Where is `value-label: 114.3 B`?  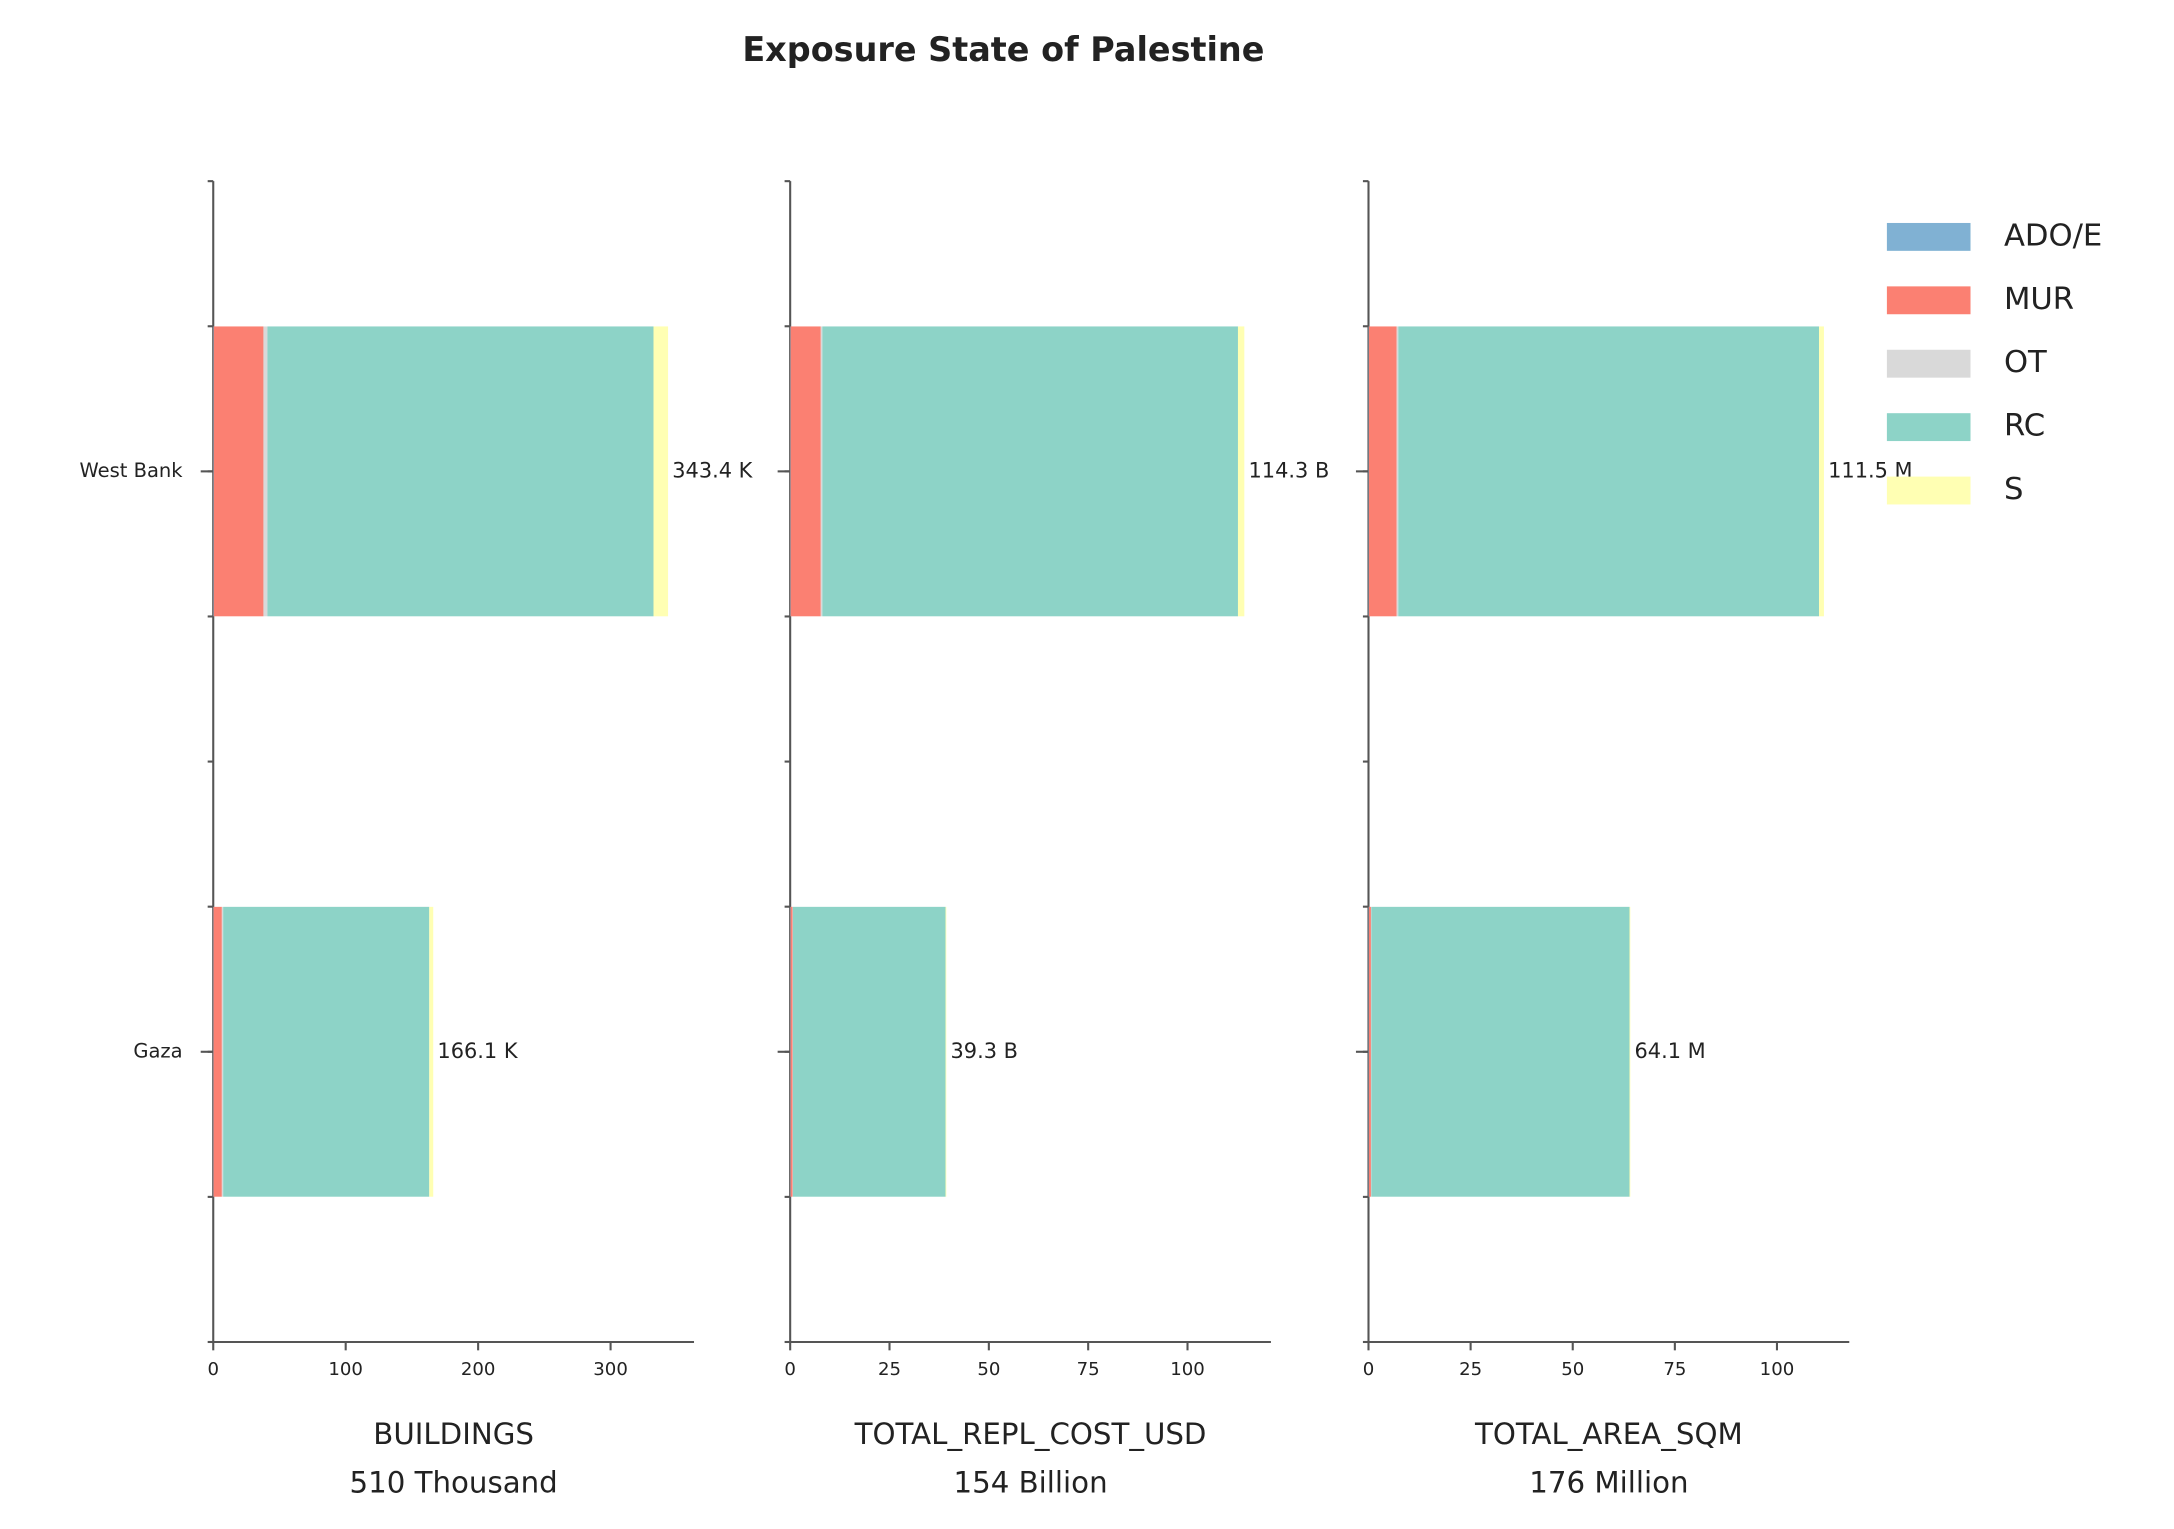 value-label: 114.3 B is located at coordinates (1289, 470).